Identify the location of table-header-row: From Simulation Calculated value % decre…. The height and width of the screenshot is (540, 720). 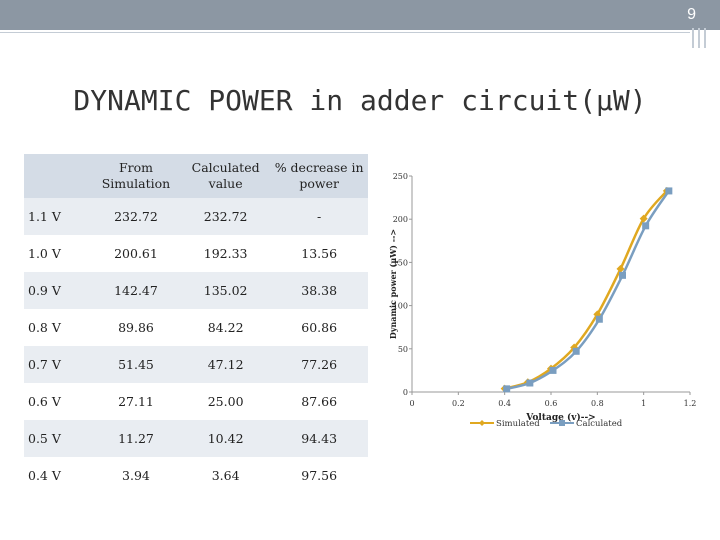
(196, 176).